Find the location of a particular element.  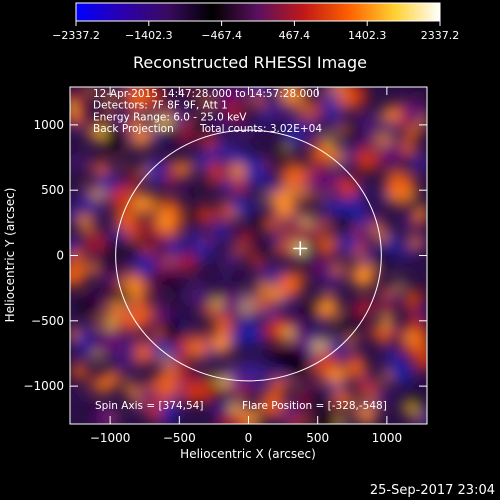

annotation-line: Back Projection is located at coordinates (133, 129).